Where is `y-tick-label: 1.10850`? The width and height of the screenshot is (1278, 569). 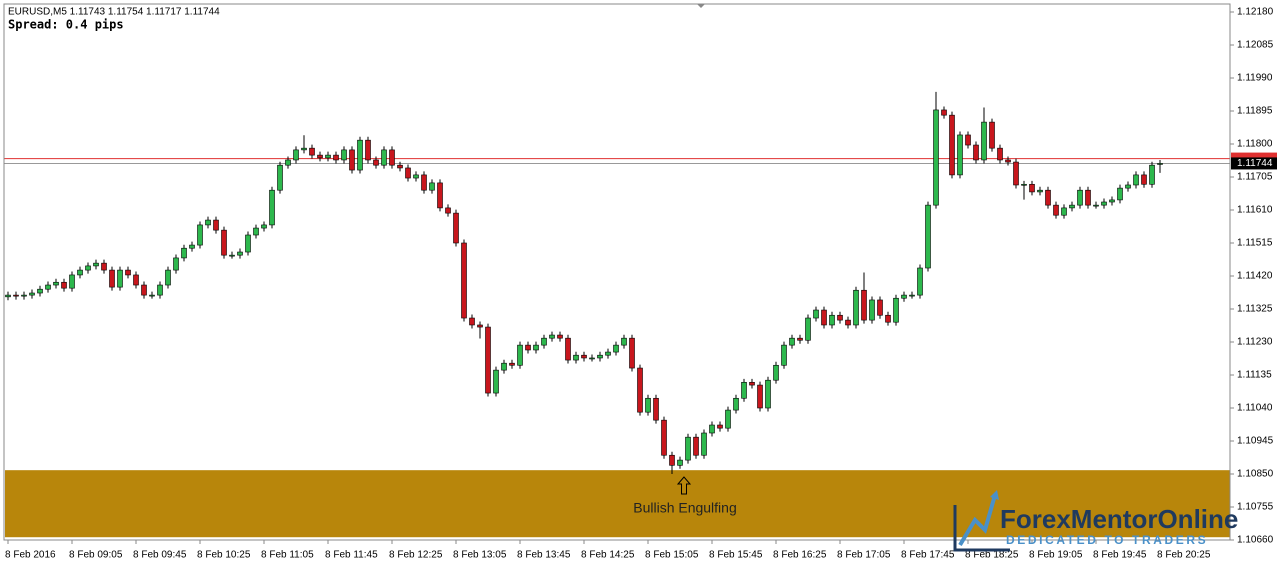 y-tick-label: 1.10850 is located at coordinates (1255, 474).